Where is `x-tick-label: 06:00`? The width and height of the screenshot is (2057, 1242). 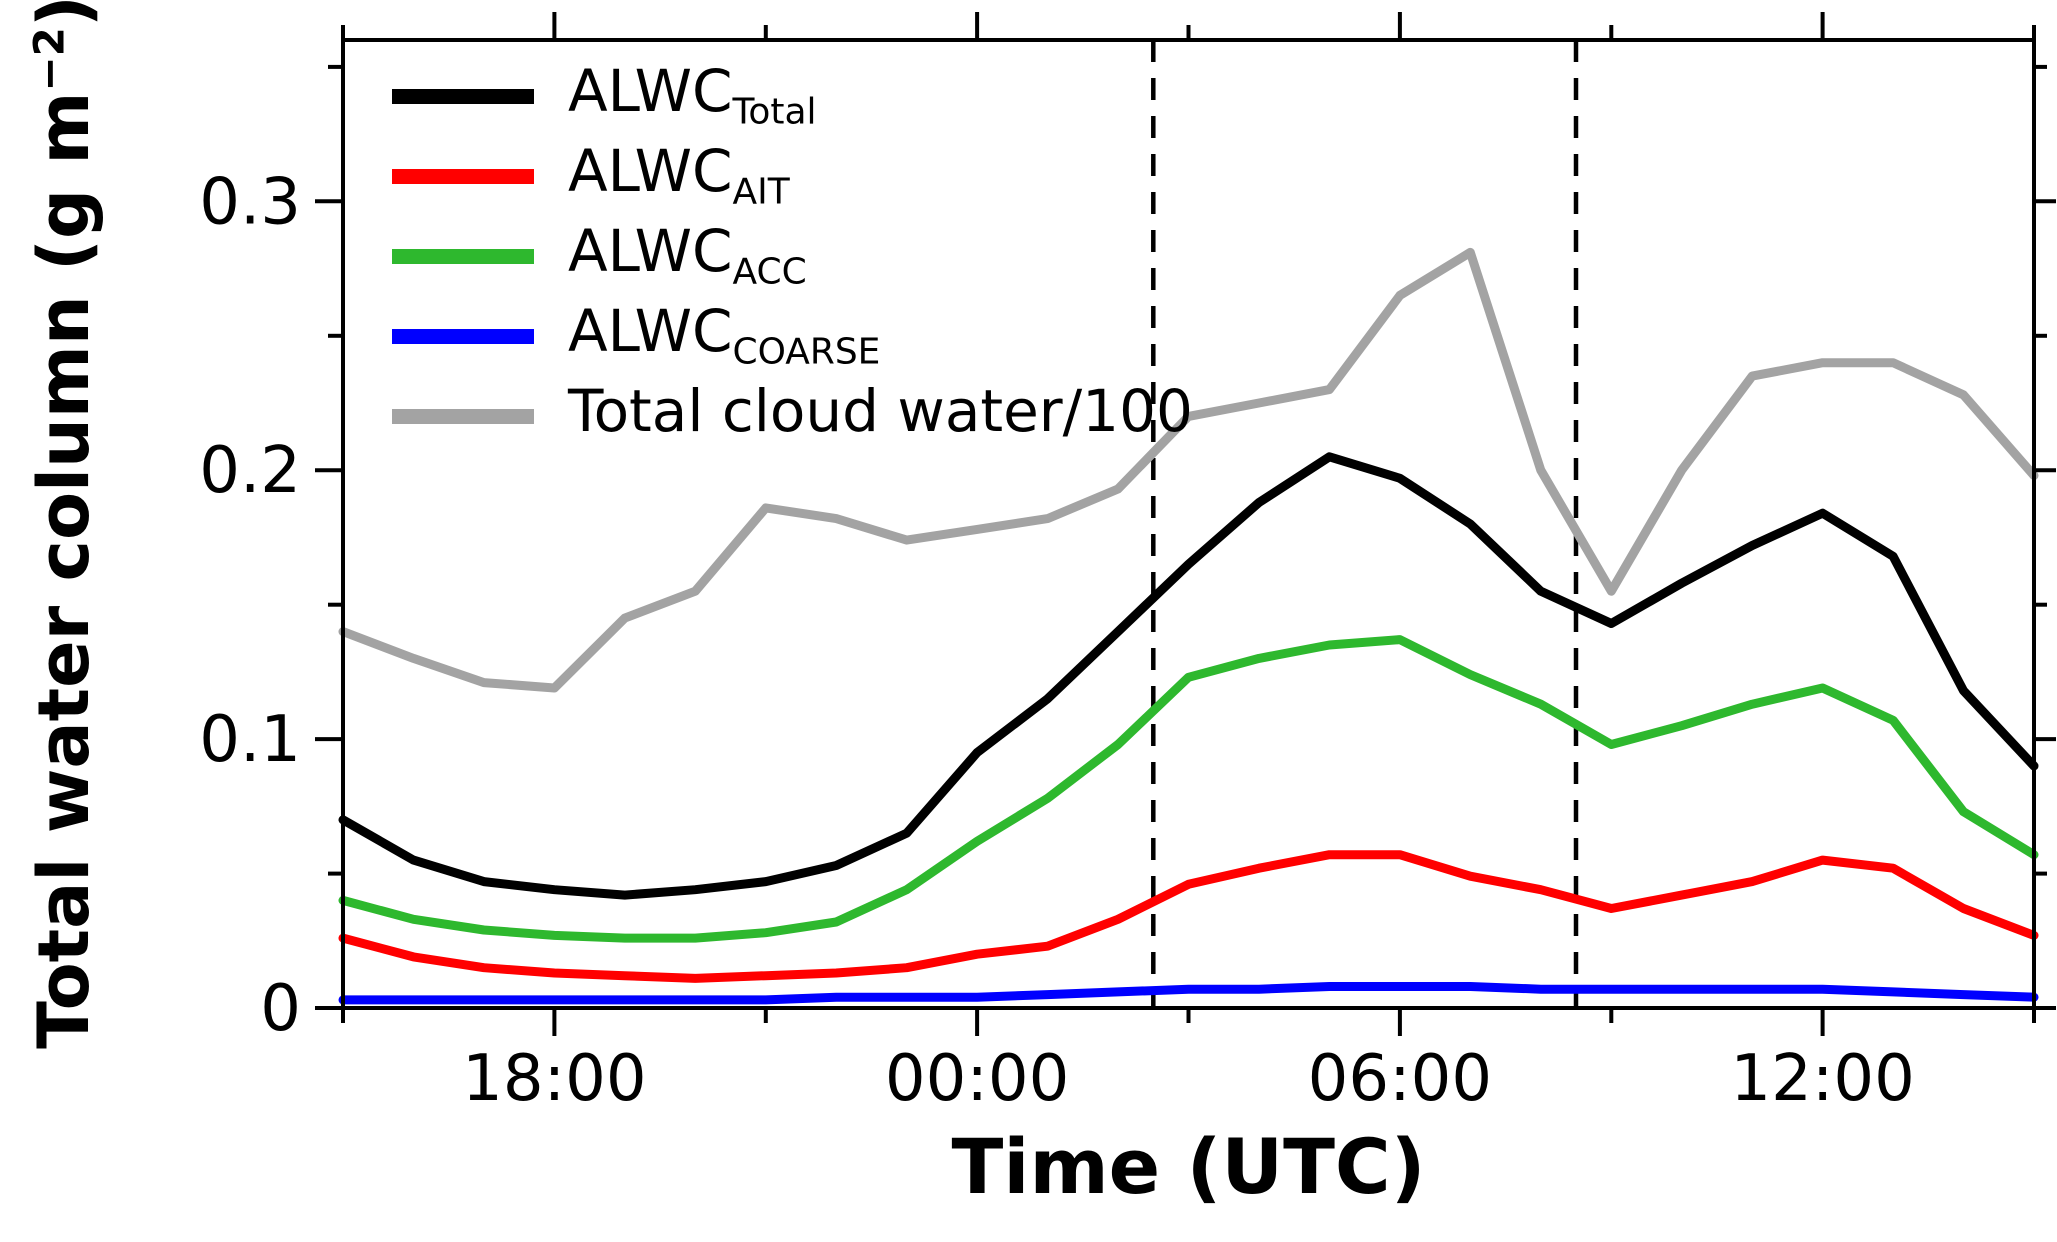
x-tick-label: 06:00 is located at coordinates (1400, 1079).